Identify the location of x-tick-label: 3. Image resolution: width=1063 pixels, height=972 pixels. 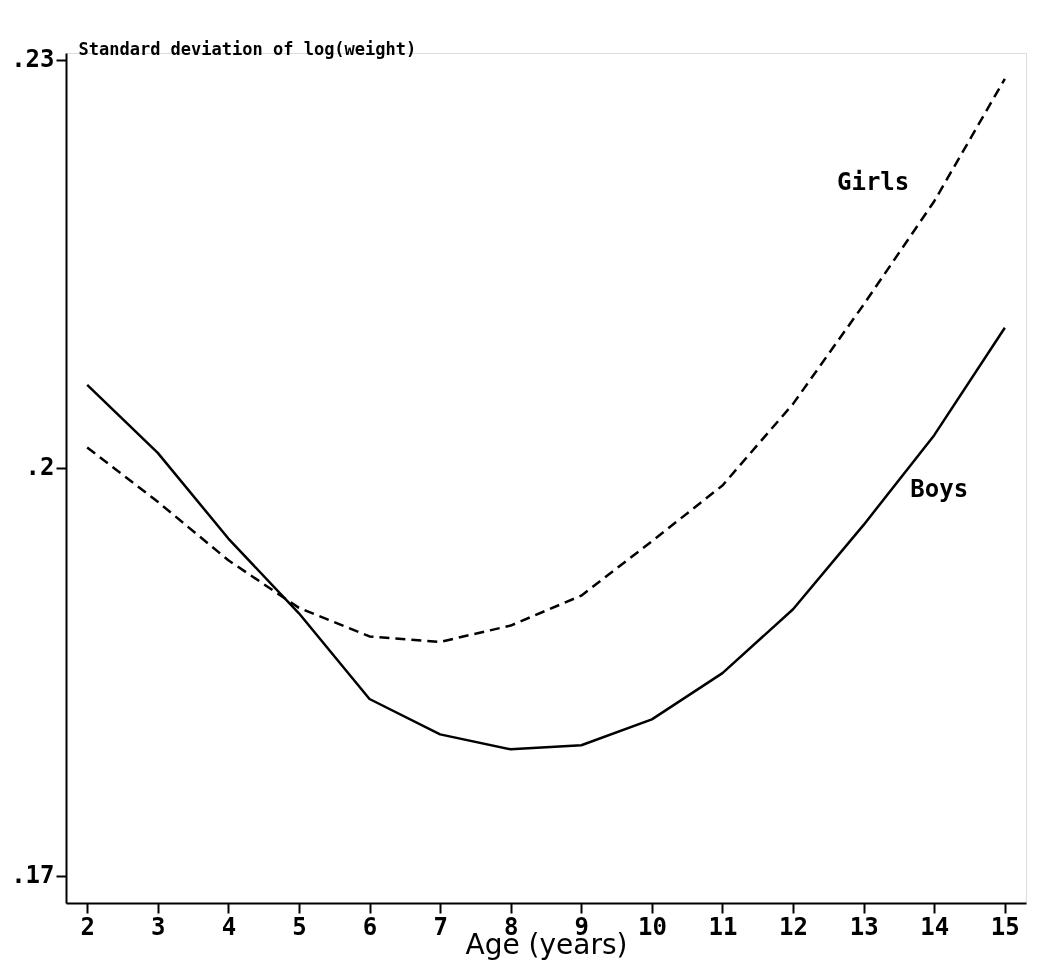
(158, 926).